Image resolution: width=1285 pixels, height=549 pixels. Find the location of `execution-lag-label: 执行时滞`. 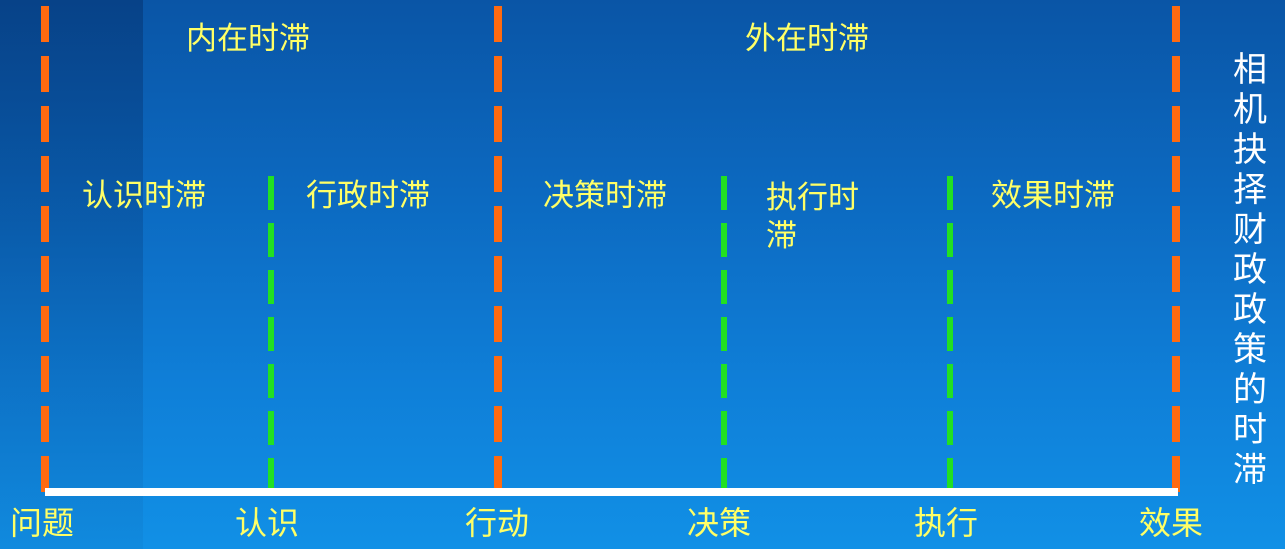

execution-lag-label: 执行时滞 is located at coordinates (812, 217).